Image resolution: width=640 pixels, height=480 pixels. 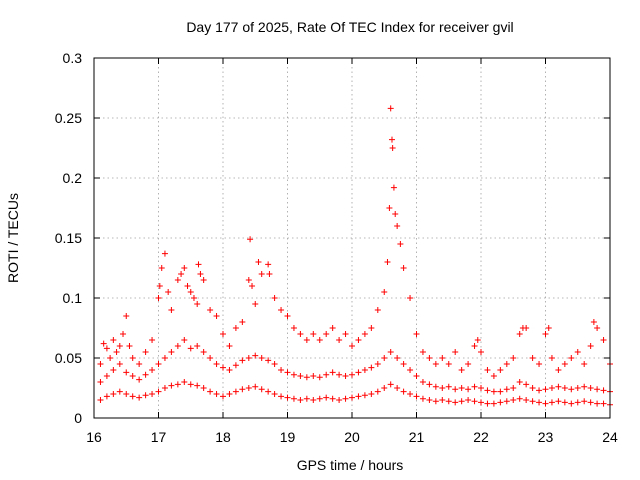 I want to click on y-axis-label: ROTI / TECUs, so click(x=13, y=238).